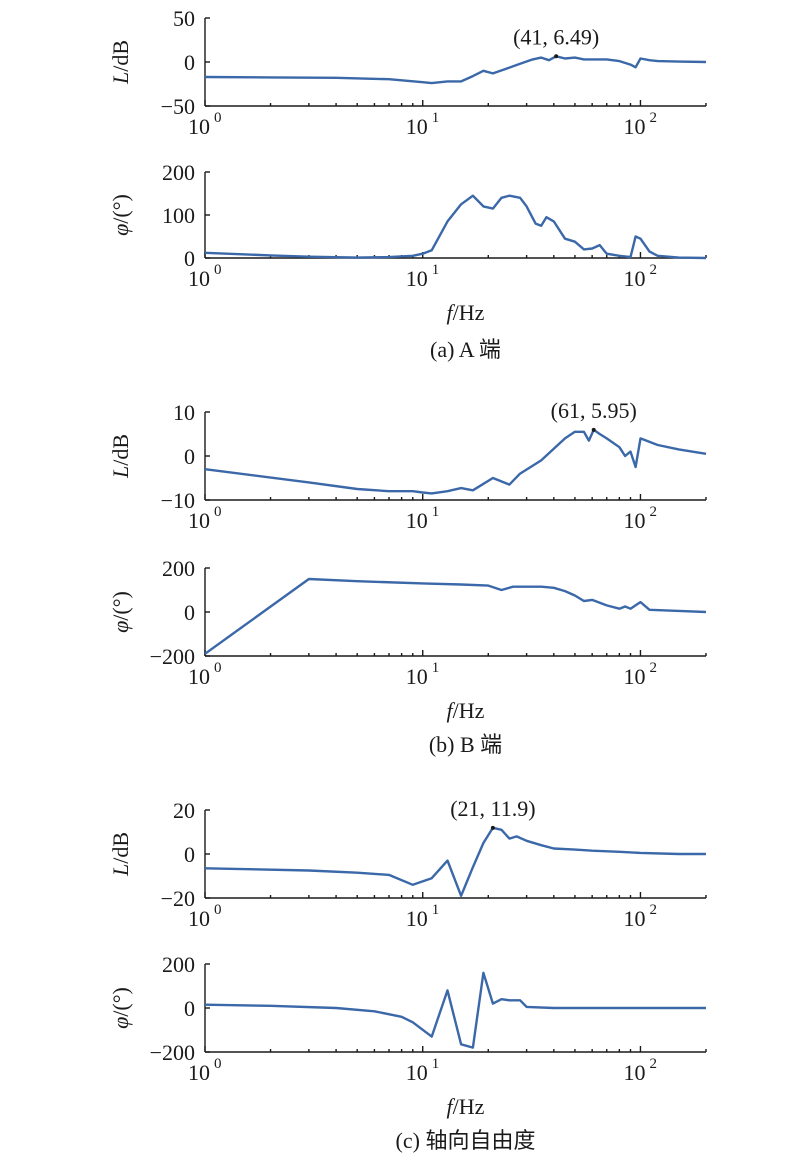 Image resolution: width=800 pixels, height=1163 pixels. Describe the element at coordinates (184, 810) in the screenshot. I see `y-tick-label: 20` at that location.